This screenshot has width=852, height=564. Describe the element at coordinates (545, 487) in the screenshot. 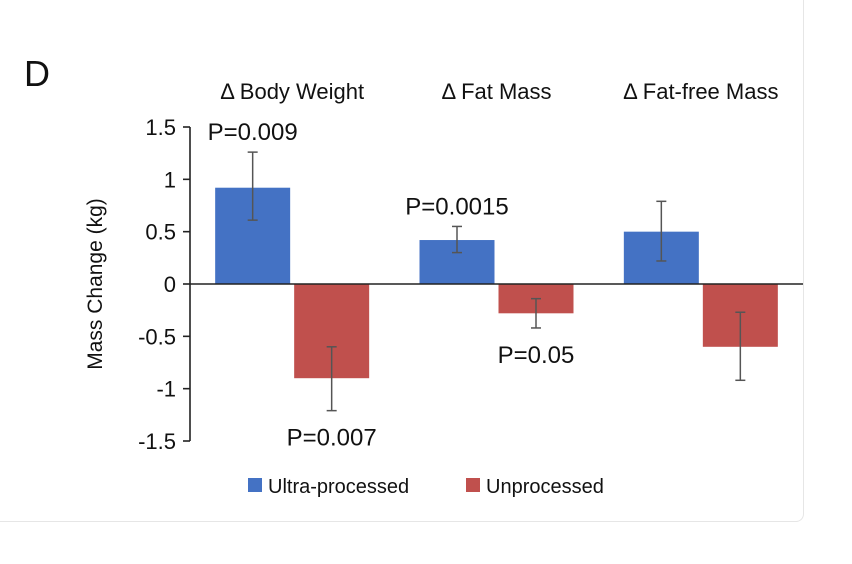

I see `legend-label: Unprocessed` at that location.